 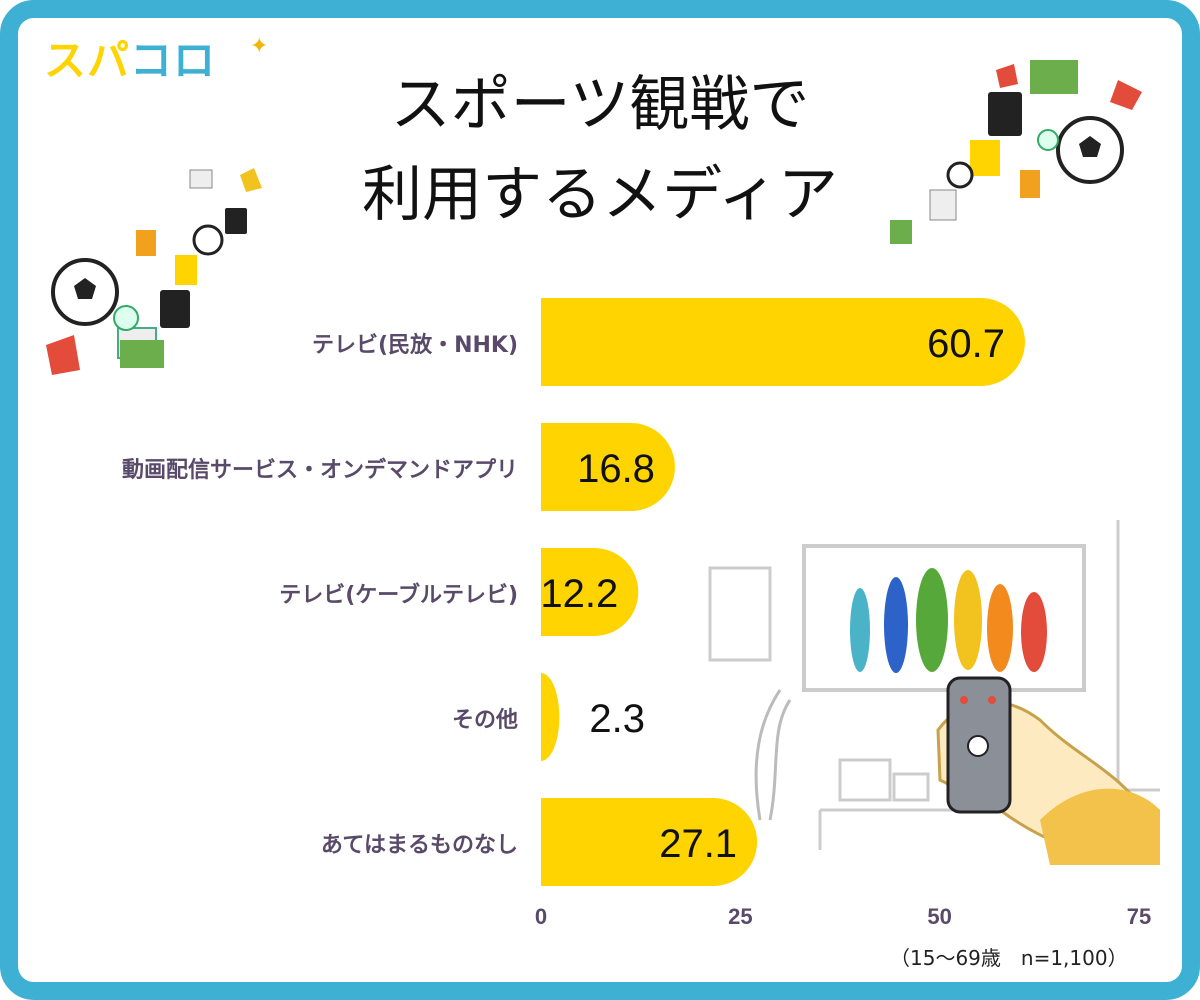 What do you see at coordinates (130, 60) in the screenshot?
I see `brand-logo: スパコロ` at bounding box center [130, 60].